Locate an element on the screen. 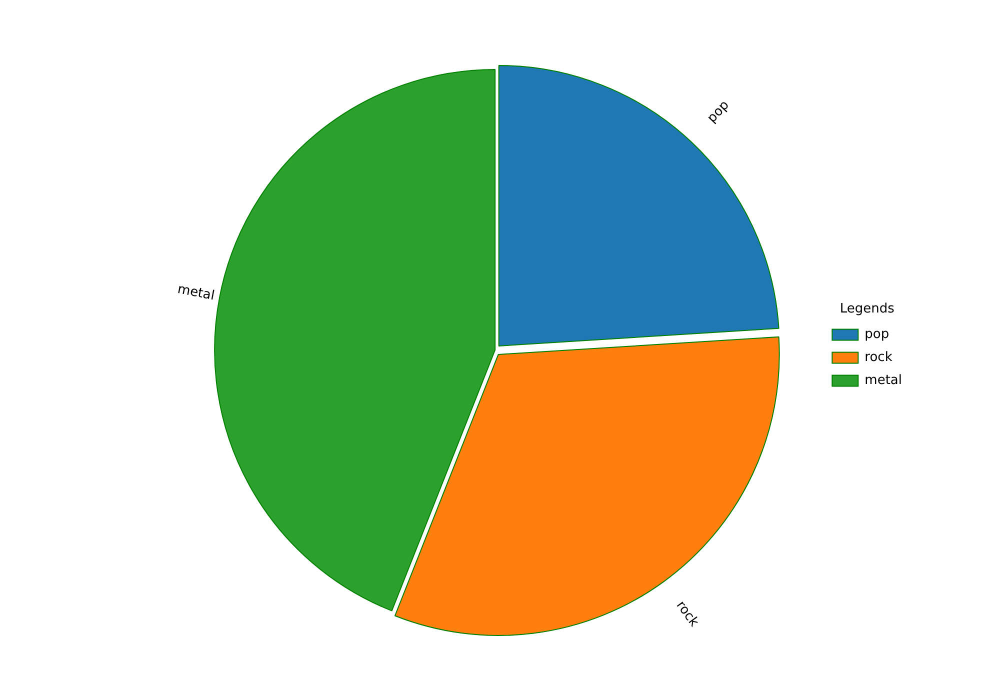  legend-label: rock is located at coordinates (878, 358).